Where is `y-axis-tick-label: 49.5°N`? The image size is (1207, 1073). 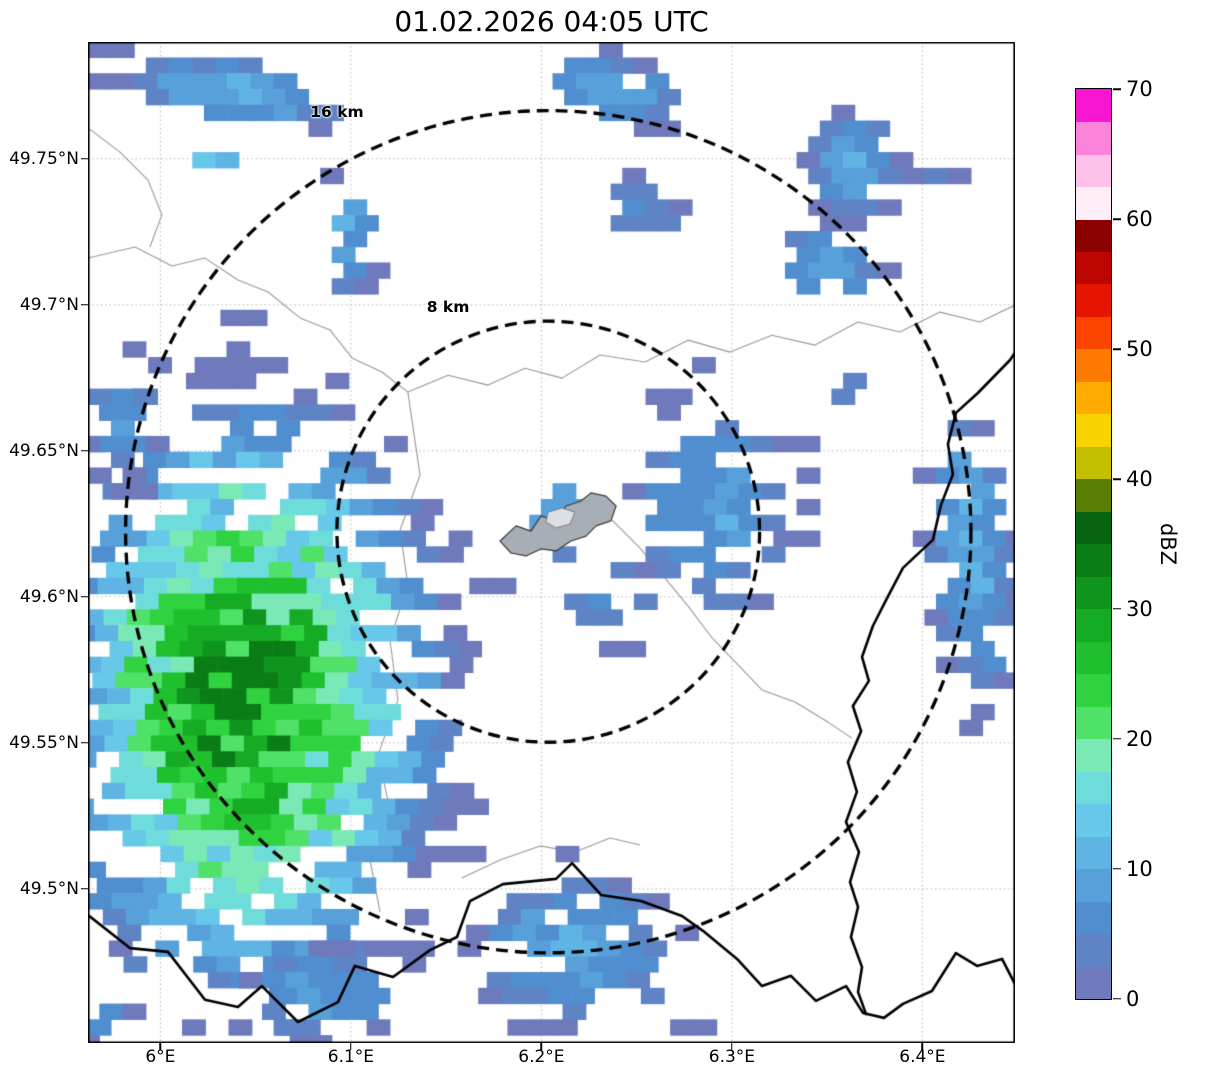
y-axis-tick-label: 49.5°N is located at coordinates (49, 888).